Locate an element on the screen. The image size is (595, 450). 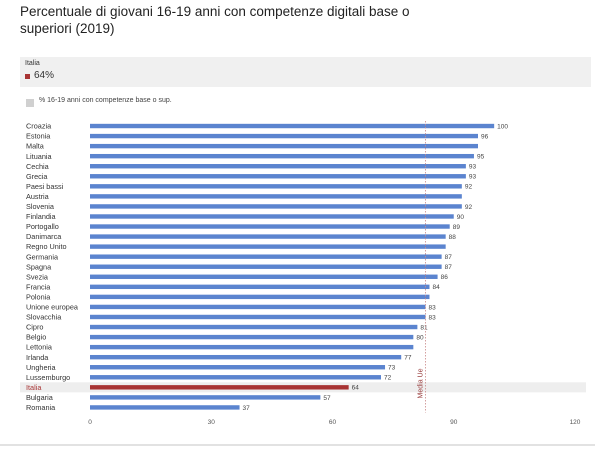
category-label: Portogallo is located at coordinates (42, 226).